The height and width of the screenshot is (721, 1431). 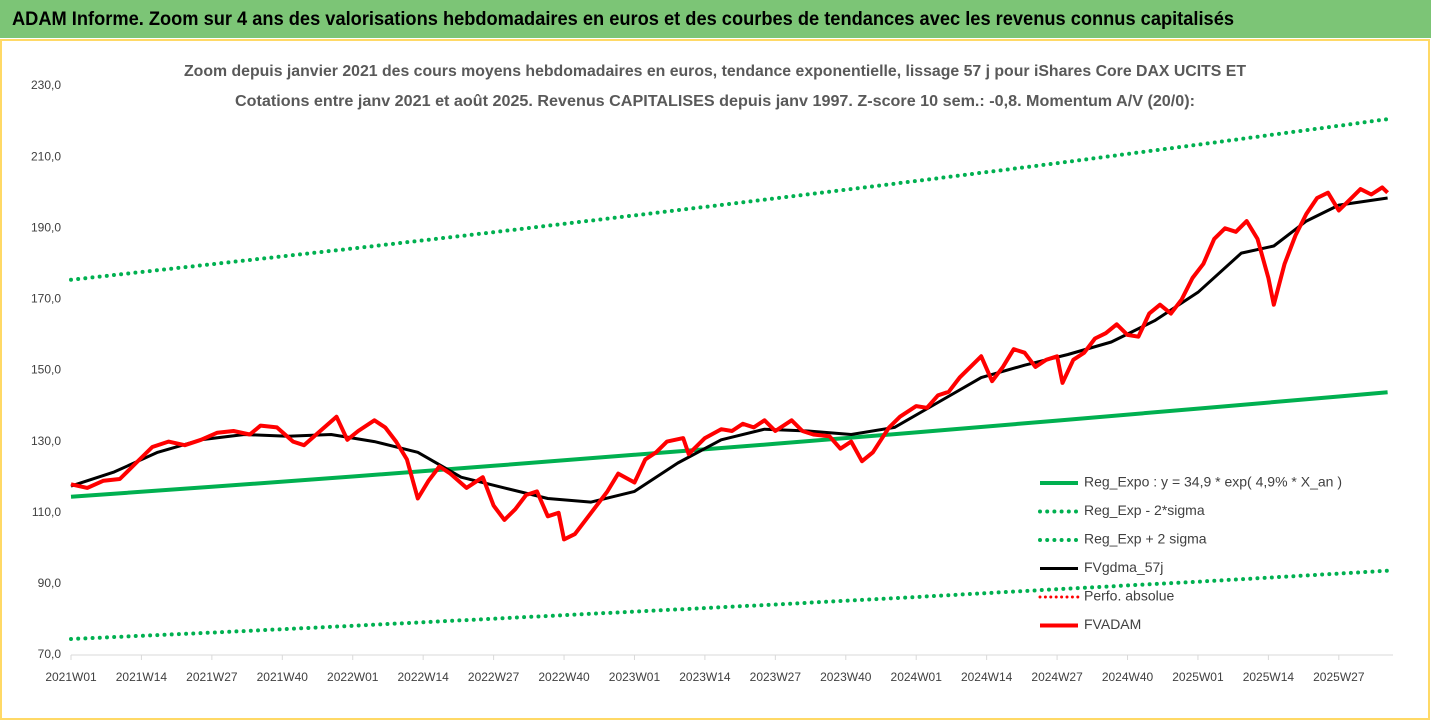 What do you see at coordinates (635, 677) in the screenshot?
I see `x-tick-label: 2023W01` at bounding box center [635, 677].